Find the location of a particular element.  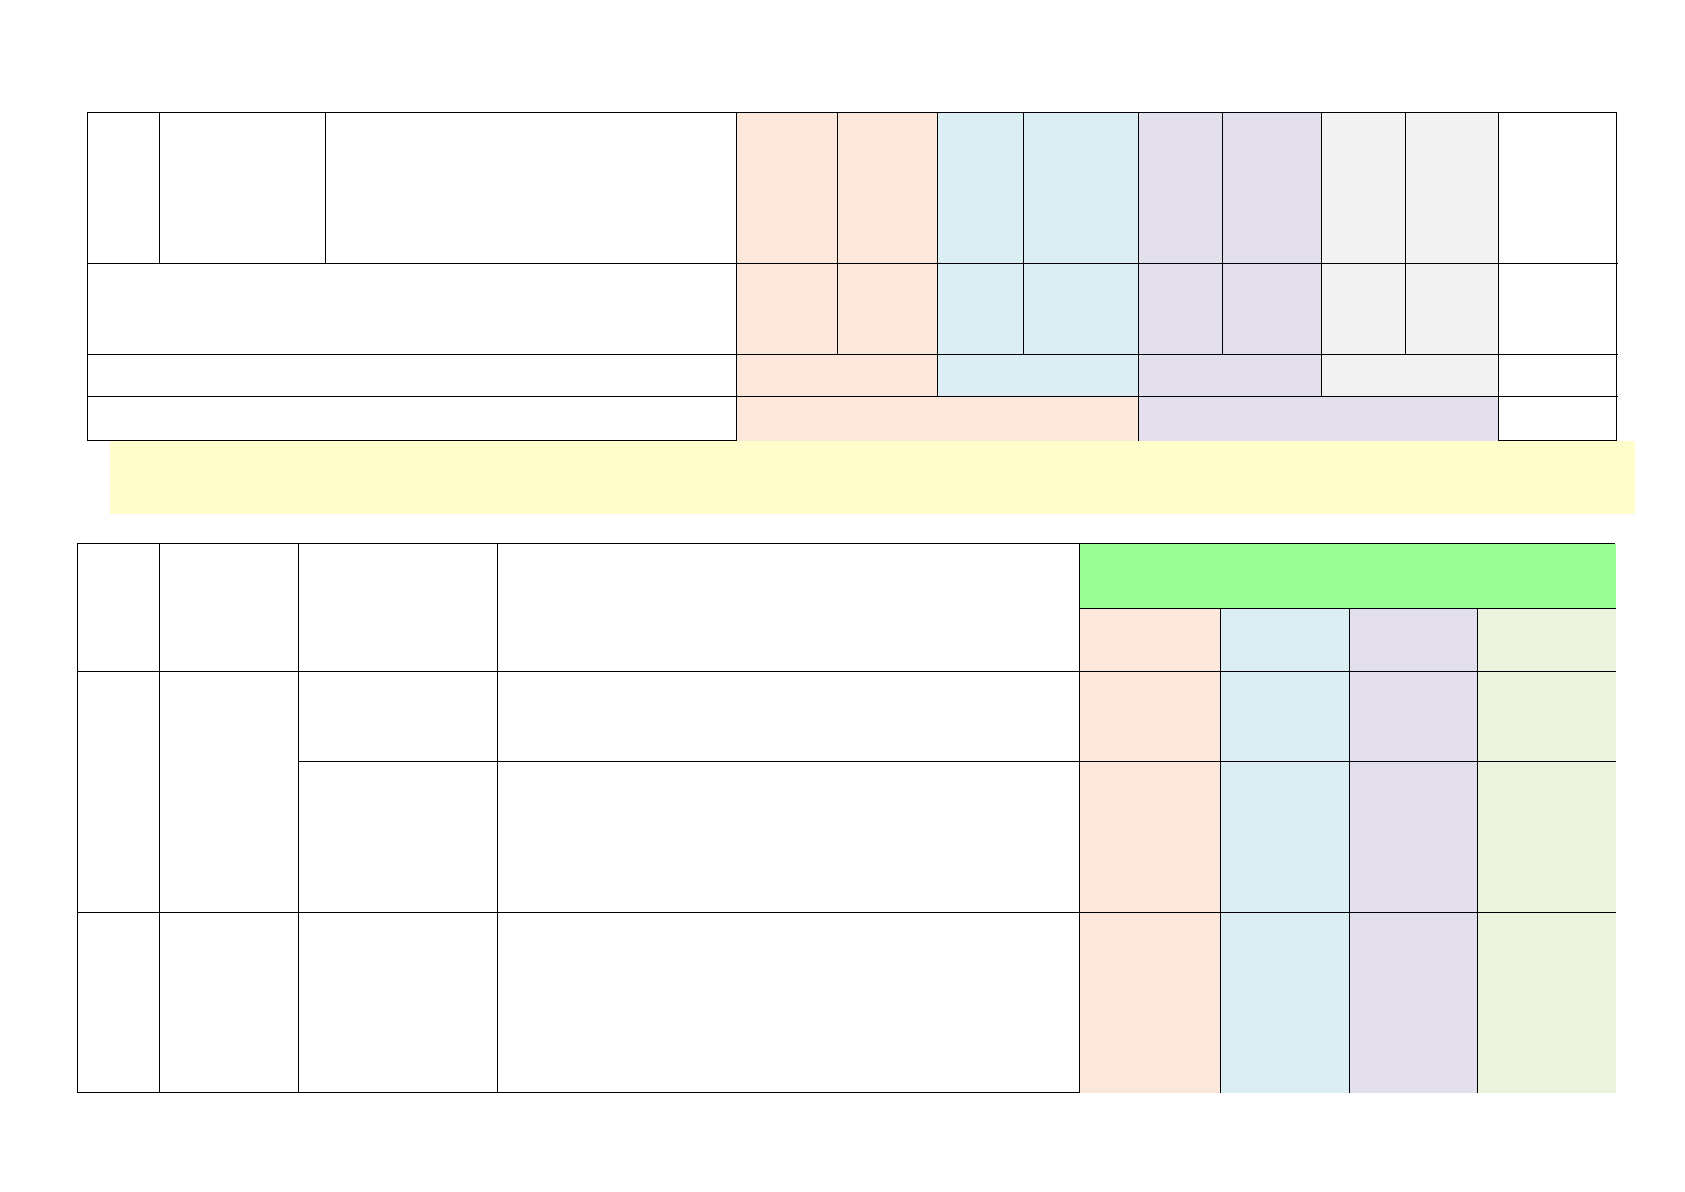

t2-row3-c1 is located at coordinates (119, 1003).